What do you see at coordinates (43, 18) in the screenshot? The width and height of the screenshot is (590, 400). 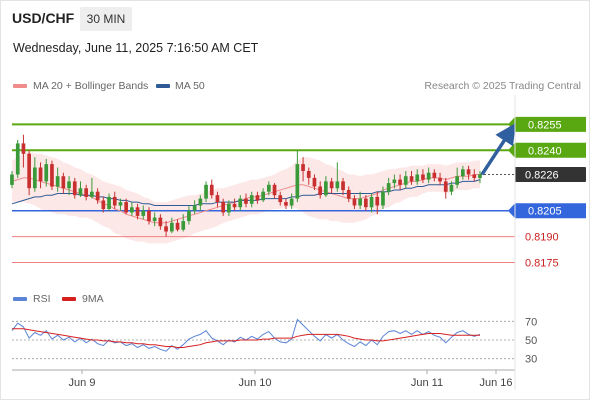 I see `symbol-title: USD/CHF` at bounding box center [43, 18].